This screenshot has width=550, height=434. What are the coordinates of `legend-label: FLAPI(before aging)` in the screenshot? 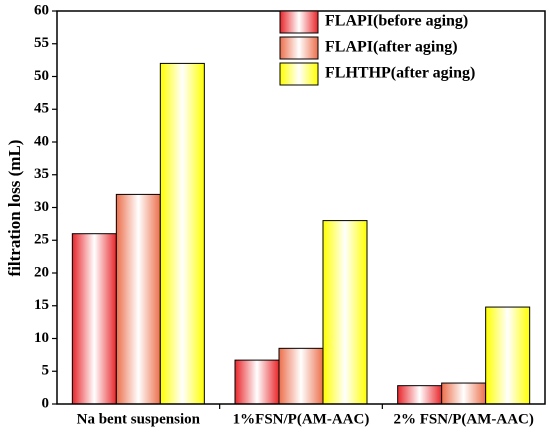 It's located at (396, 21).